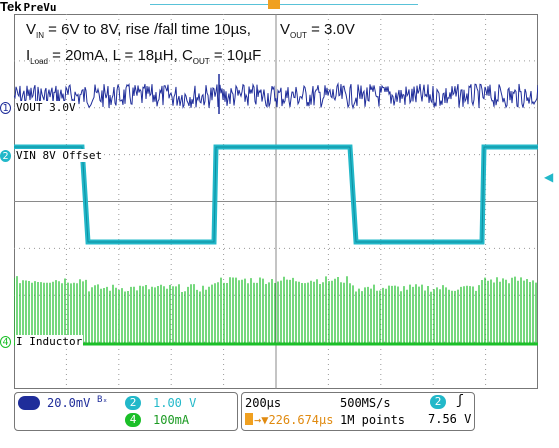 Image resolution: width=559 pixels, height=448 pixels. Describe the element at coordinates (460, 400) in the screenshot. I see `rising-edge-icon: ʃ` at that location.